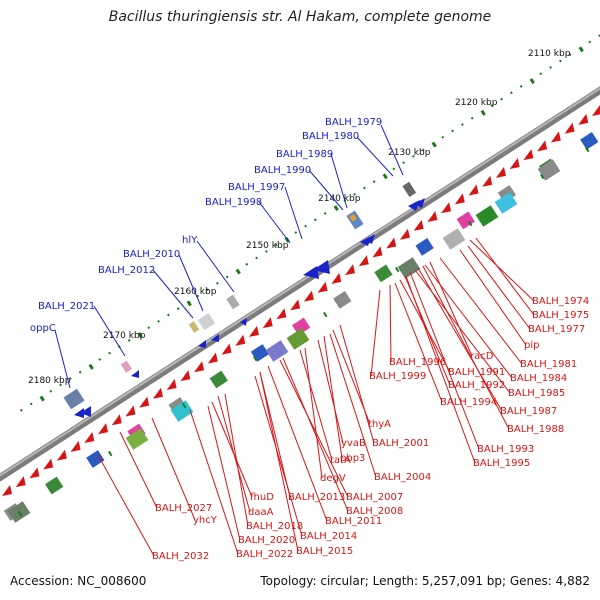 Image resolution: width=600 pixels, height=600 pixels. What do you see at coordinates (266, 540) in the screenshot?
I see `gene-label: BALH_2020` at bounding box center [266, 540].